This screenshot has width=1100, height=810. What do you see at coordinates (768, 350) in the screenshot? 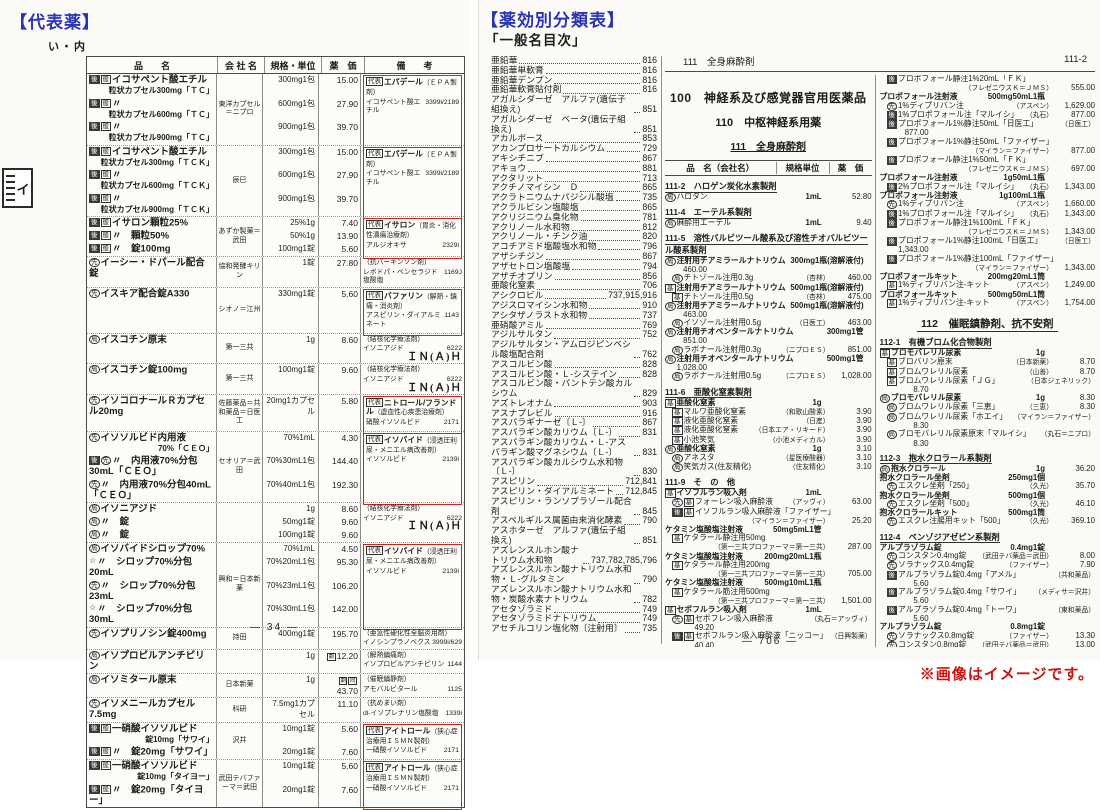
I see `drug-list-item: 局ラボナール注射用0.3g （ニプロＥＳ） 851.00` at bounding box center [768, 350].